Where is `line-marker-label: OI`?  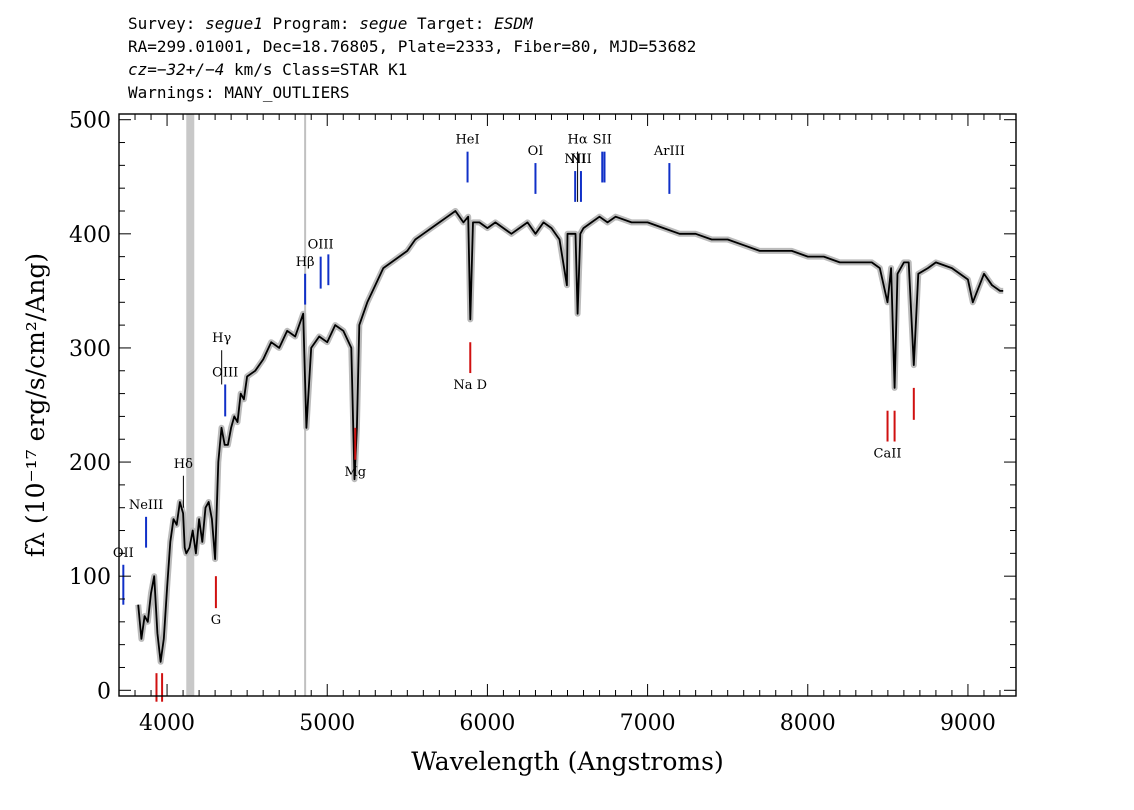 line-marker-label: OI is located at coordinates (536, 151).